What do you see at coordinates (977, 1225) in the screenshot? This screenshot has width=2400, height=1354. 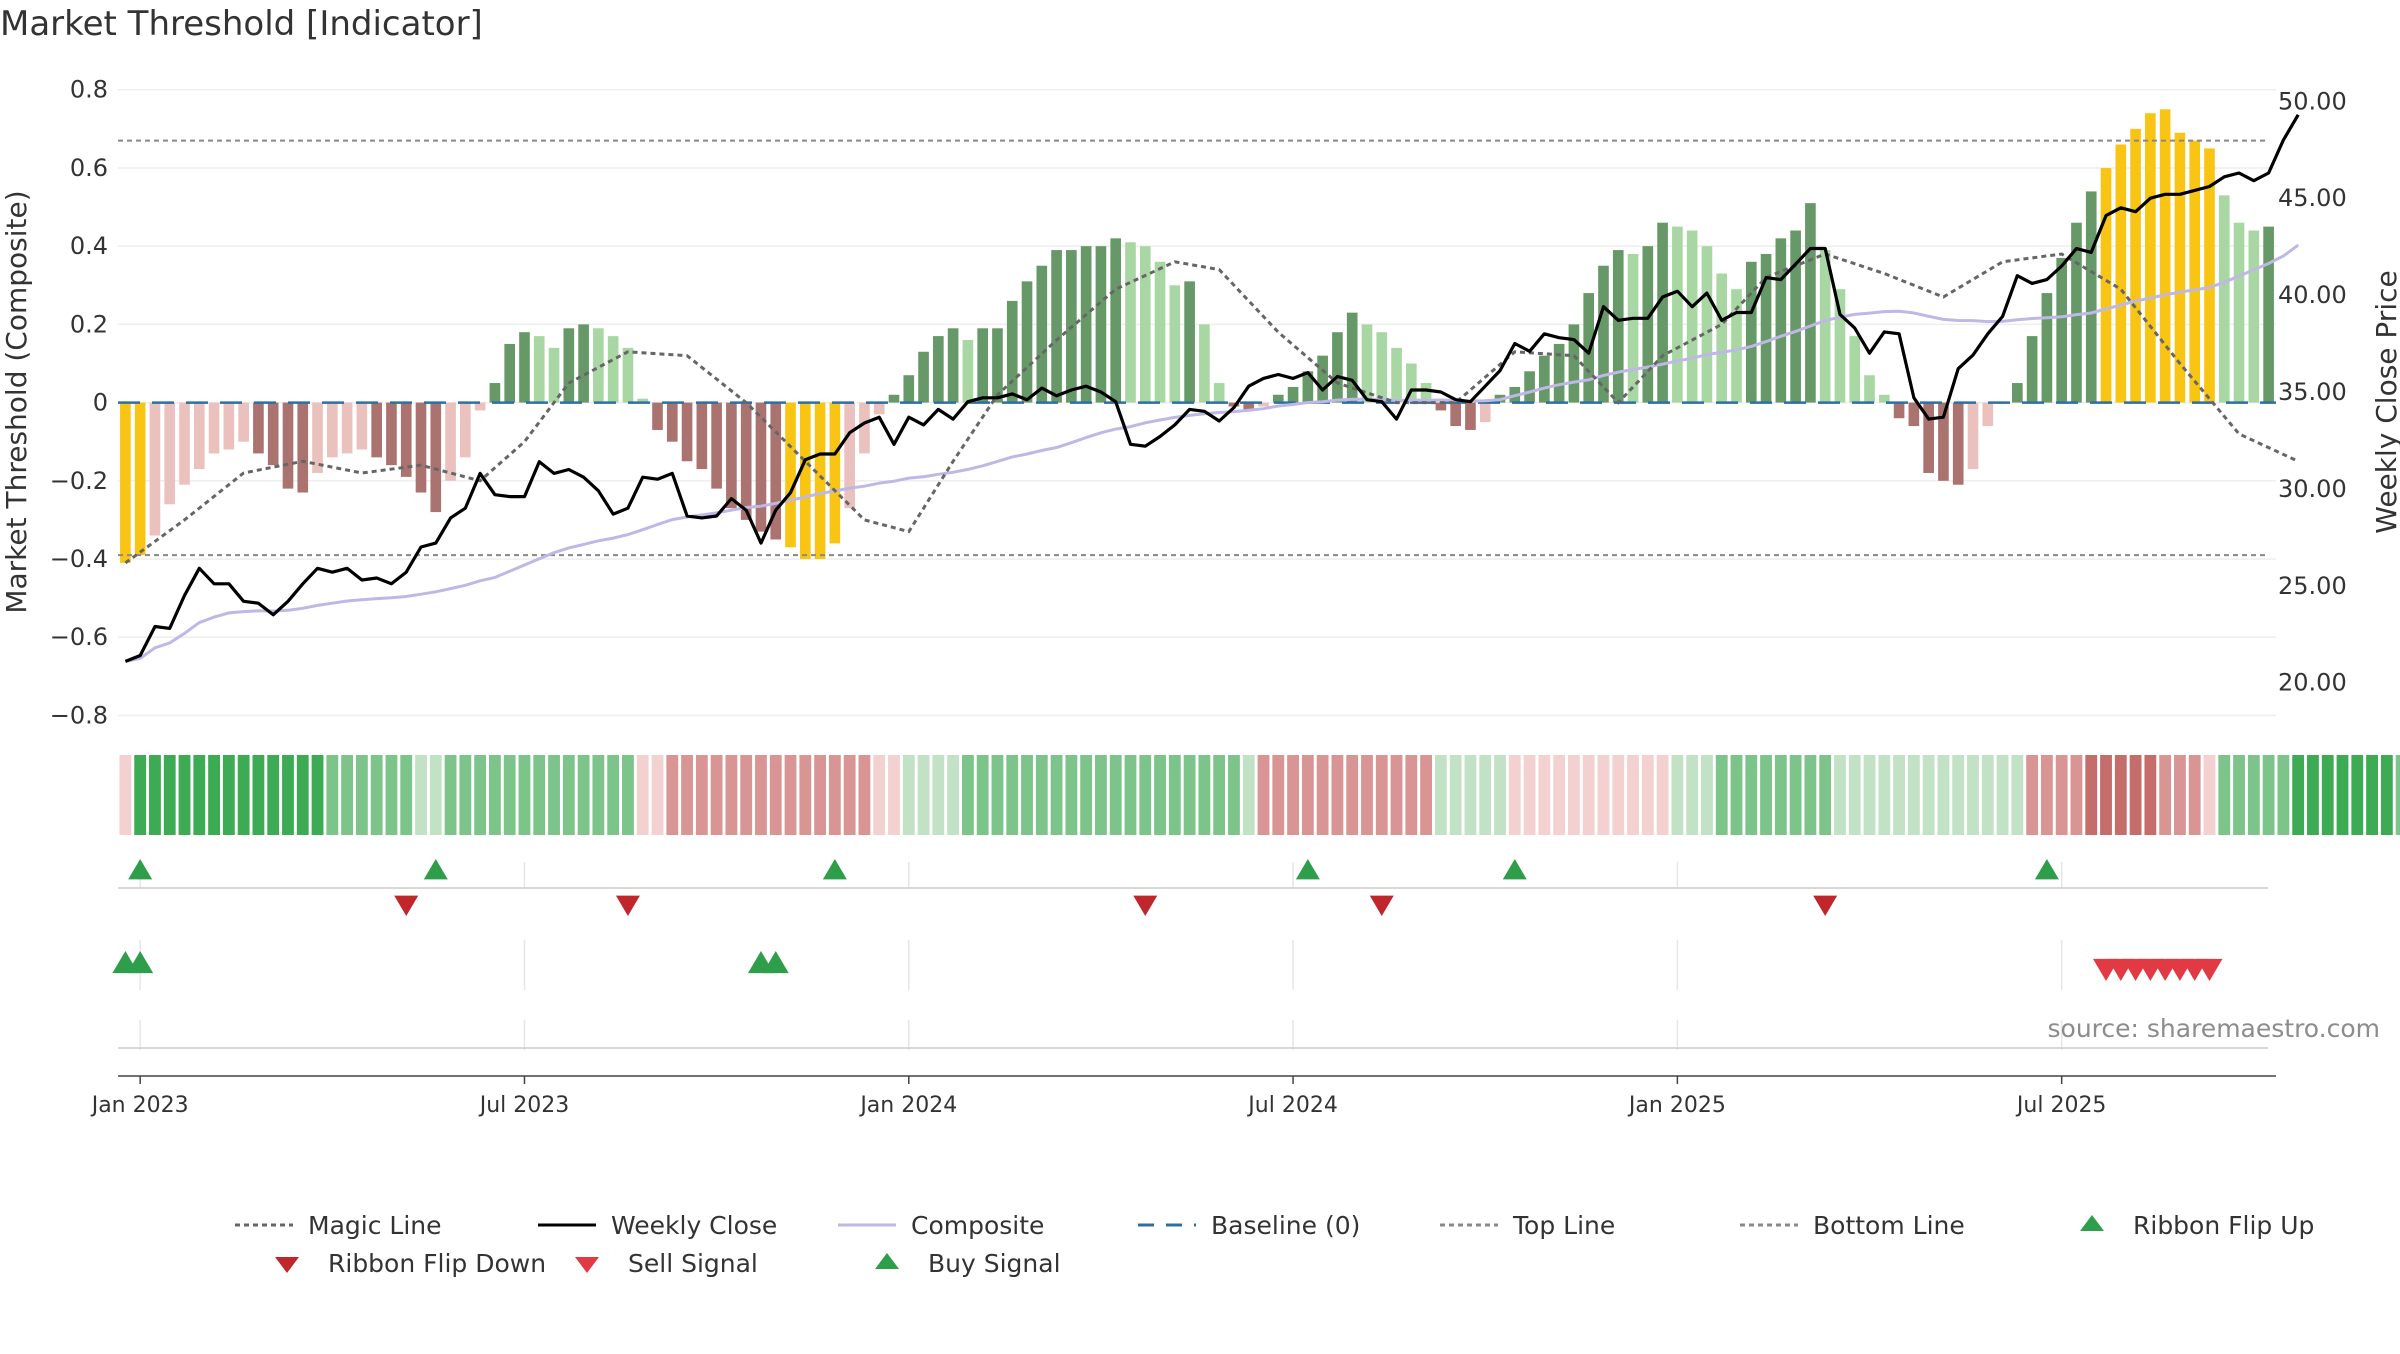 I see `legend-label: Composite` at bounding box center [977, 1225].